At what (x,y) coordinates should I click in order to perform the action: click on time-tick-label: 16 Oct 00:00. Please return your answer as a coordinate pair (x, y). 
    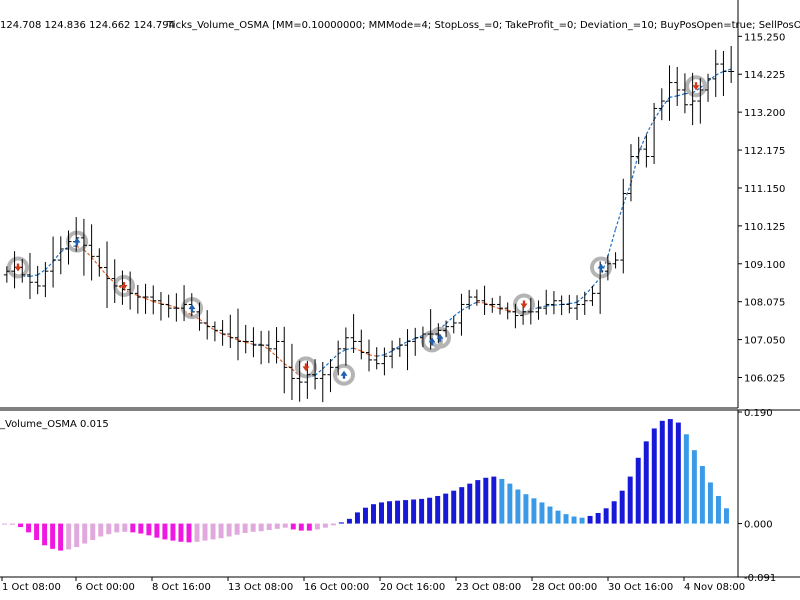
    Looking at the image, I should click on (336, 587).